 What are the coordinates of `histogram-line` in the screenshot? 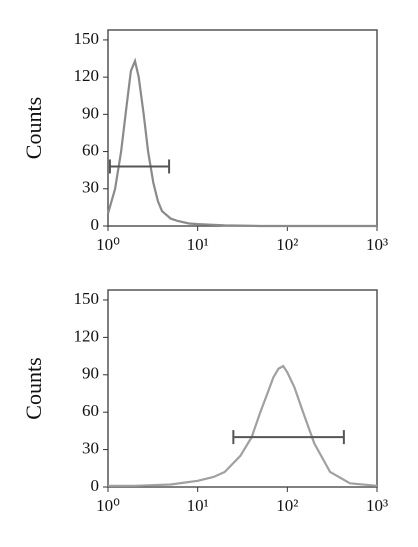 It's located at (243, 425).